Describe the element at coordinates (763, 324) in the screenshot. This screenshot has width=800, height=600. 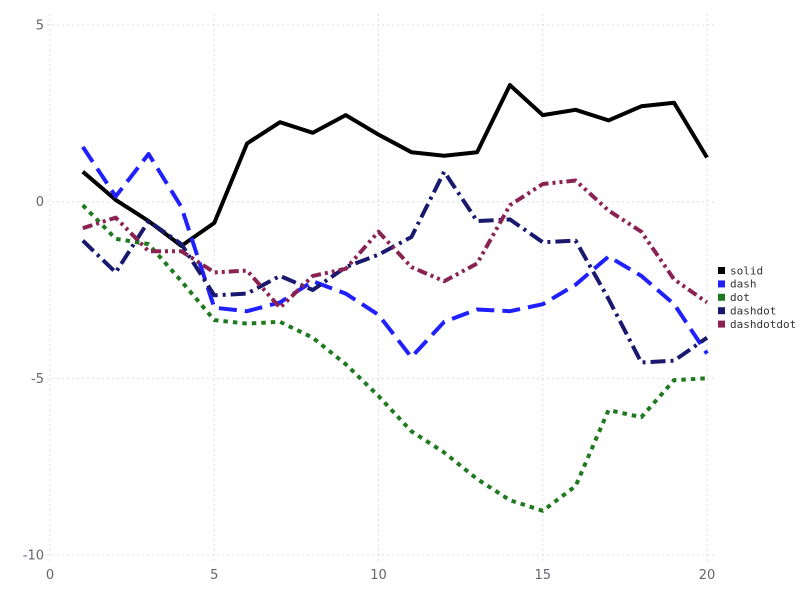
I see `legend-label-dashdotdot: dashdotdot` at that location.